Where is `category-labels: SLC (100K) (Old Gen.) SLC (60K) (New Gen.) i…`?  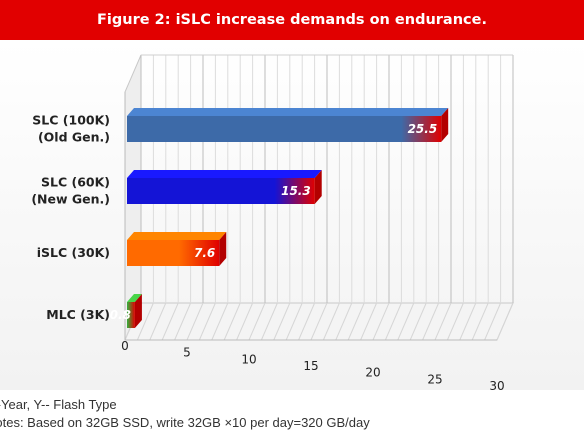
category-labels: SLC (100K) (Old Gen.) SLC (60K) (New Gen.) i… is located at coordinates (70, 218).